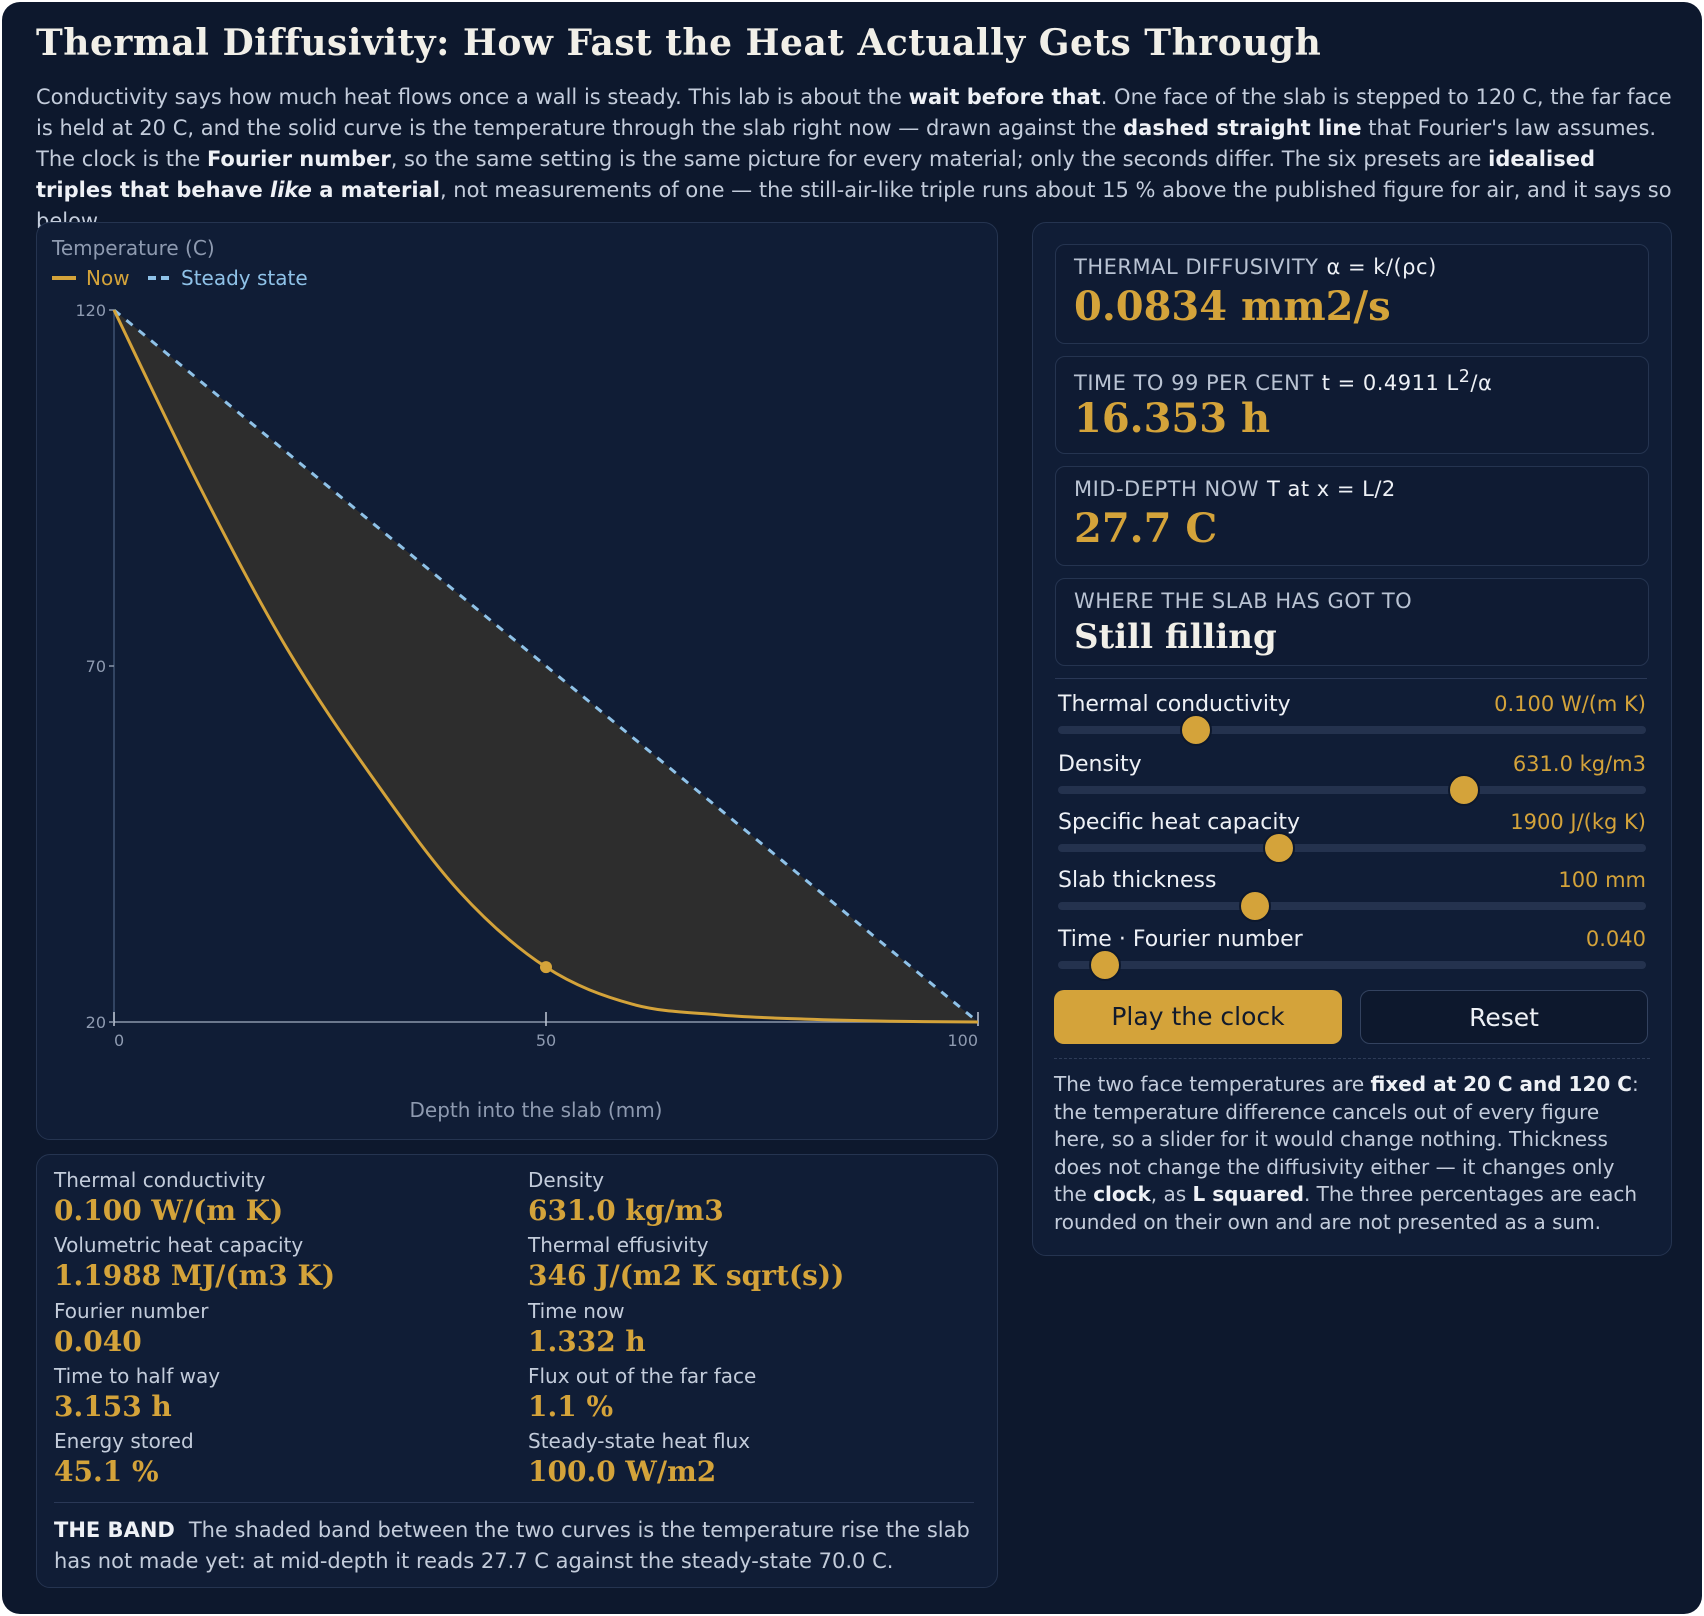 The image size is (1704, 1616). Describe the element at coordinates (1100, 764) in the screenshot. I see `slider-label: Density` at that location.